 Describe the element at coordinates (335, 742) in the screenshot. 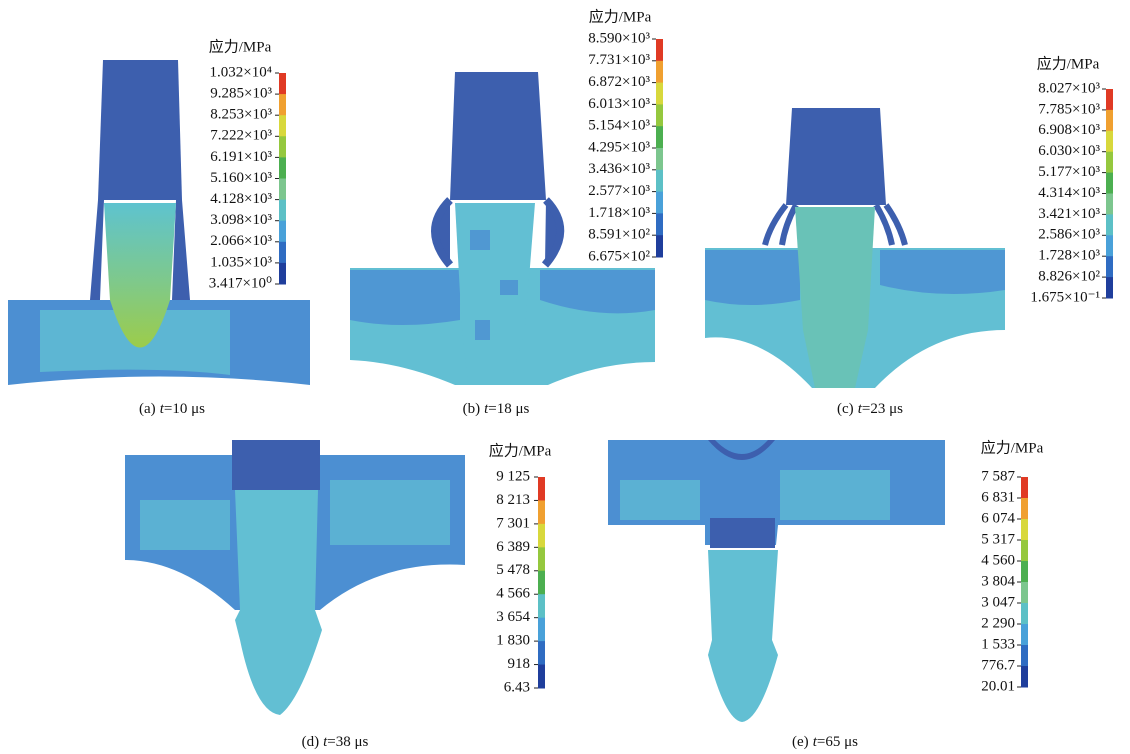

I see `caption: (d) t=38 μs` at that location.